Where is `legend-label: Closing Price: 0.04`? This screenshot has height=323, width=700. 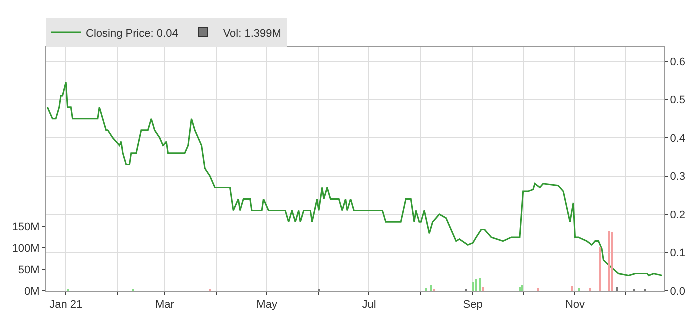 legend-label: Closing Price: 0.04 is located at coordinates (132, 34).